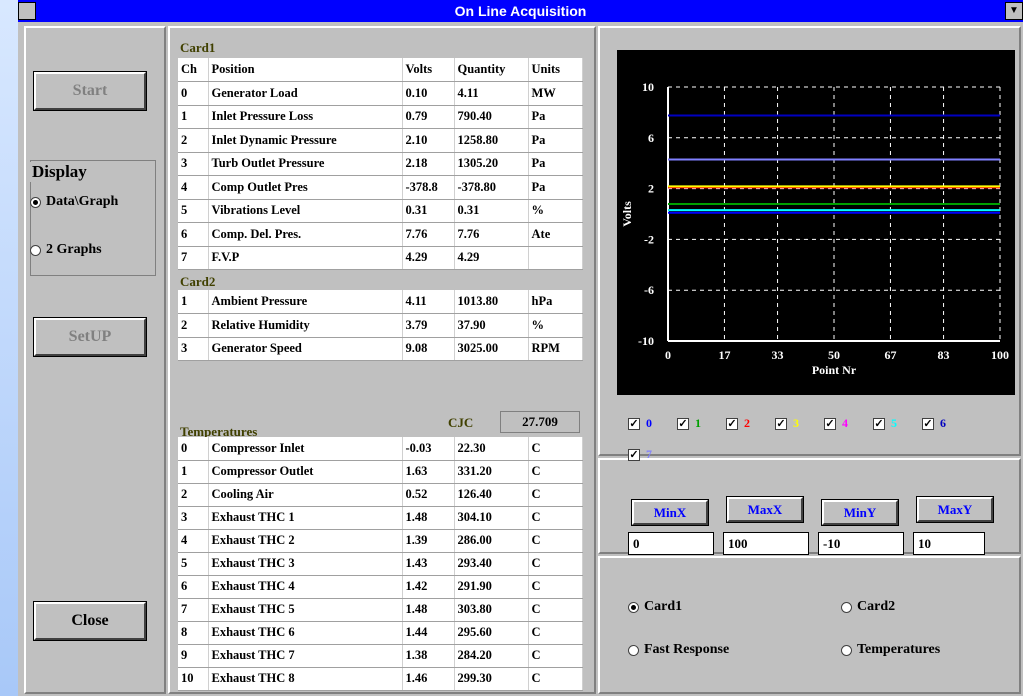  Describe the element at coordinates (1014, 11) in the screenshot. I see `menu-arrow: ▼` at that location.